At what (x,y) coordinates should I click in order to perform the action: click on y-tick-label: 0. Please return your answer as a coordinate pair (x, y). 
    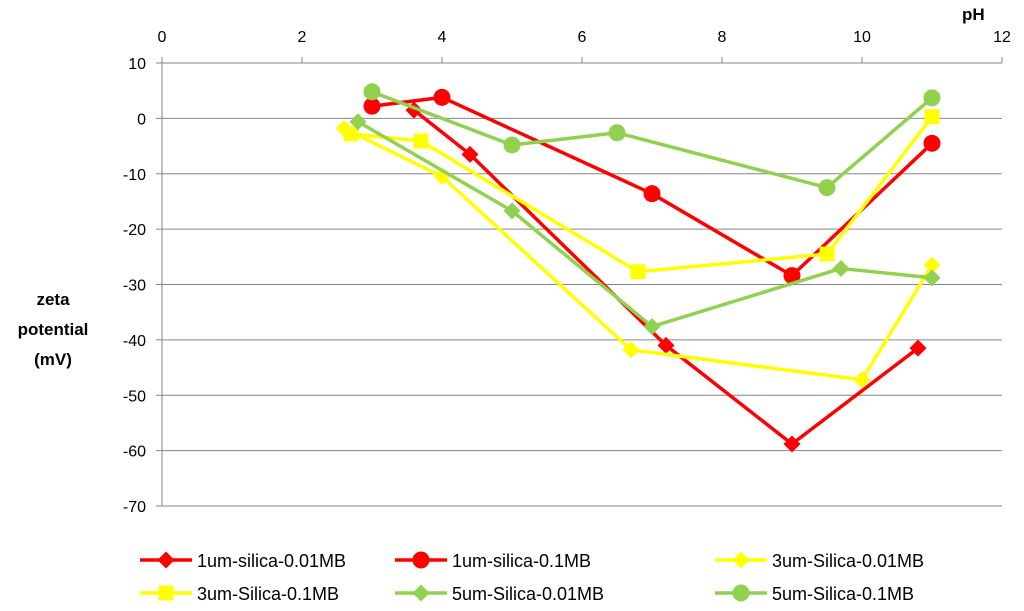
    Looking at the image, I should click on (141, 119).